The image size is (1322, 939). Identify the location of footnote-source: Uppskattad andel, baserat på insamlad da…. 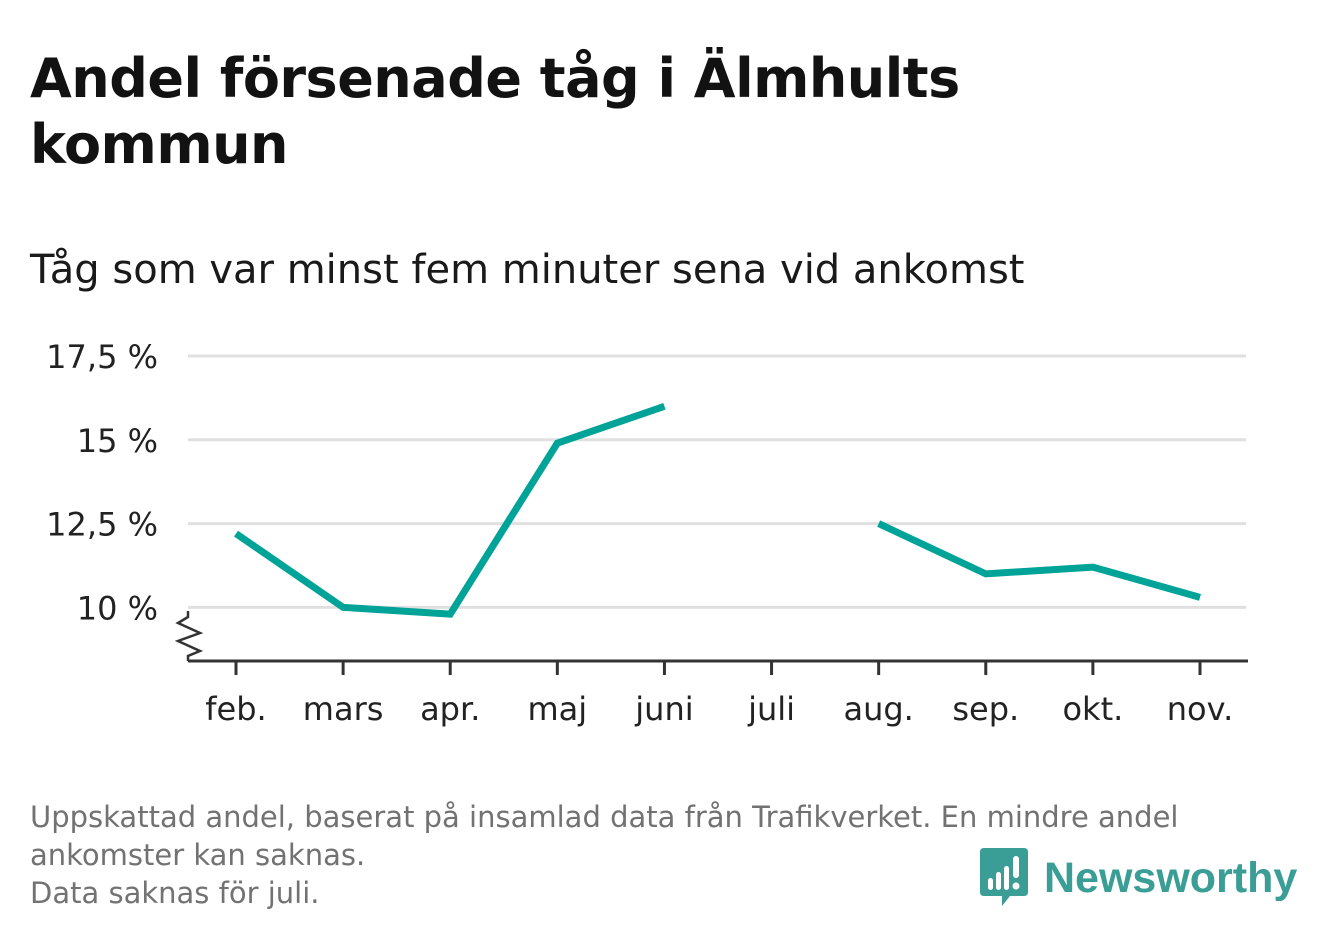
(604, 836).